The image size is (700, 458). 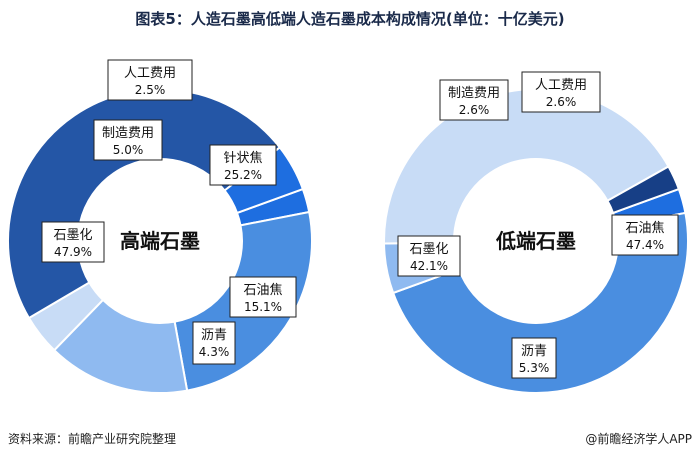 I want to click on slice-label-2-4: 石墨化 42.1%, so click(x=429, y=256).